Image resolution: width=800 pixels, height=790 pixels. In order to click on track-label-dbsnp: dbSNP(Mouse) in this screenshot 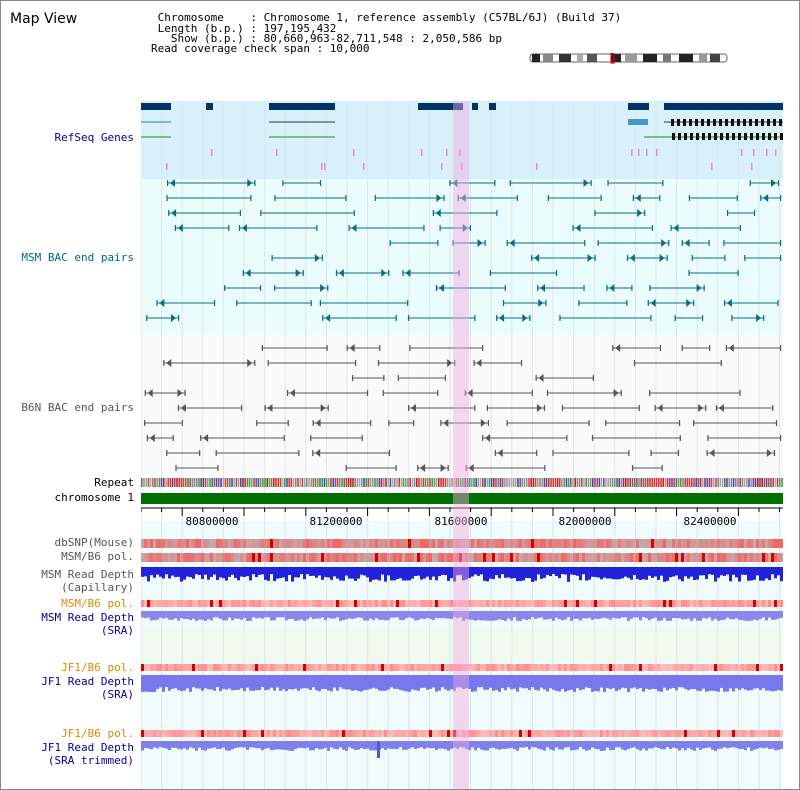, I will do `click(94, 542)`.